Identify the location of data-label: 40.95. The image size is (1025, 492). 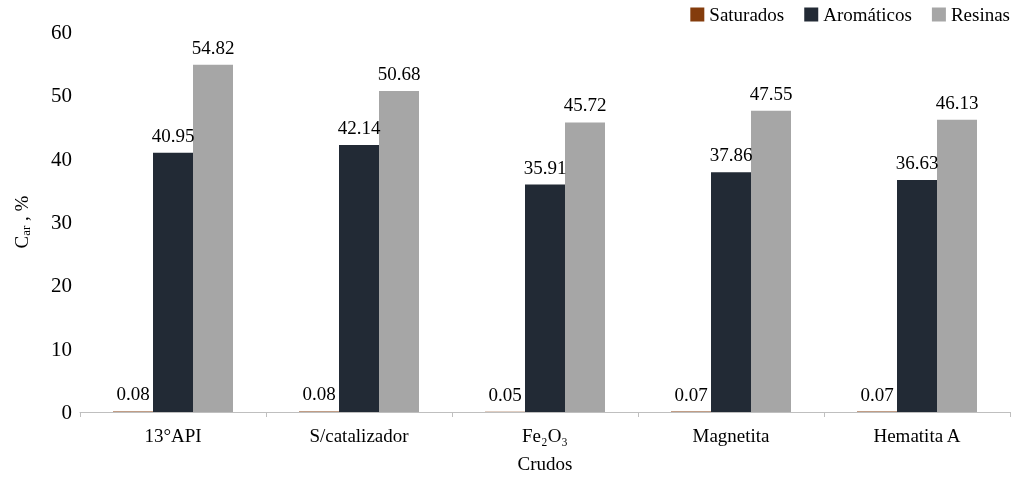
(173, 135).